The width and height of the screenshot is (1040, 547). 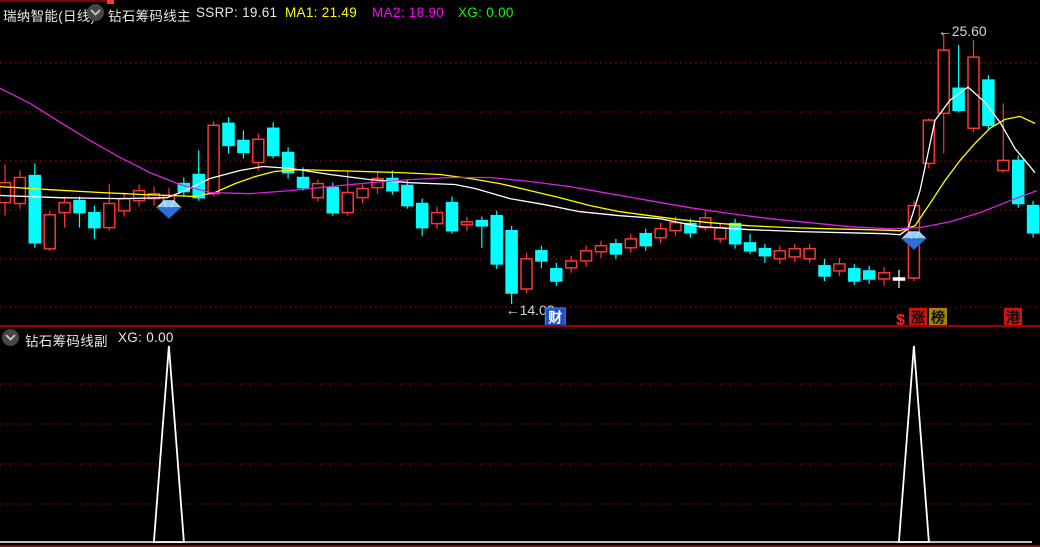 I want to click on corner-tag-label: 港, so click(x=1013, y=318).